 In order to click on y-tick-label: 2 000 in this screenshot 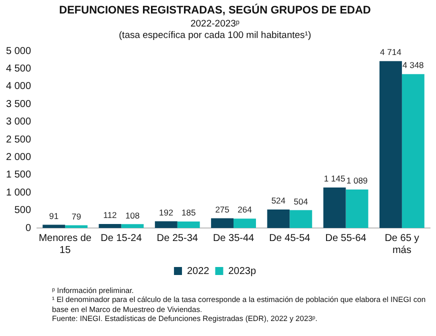, I will do `click(19, 157)`.